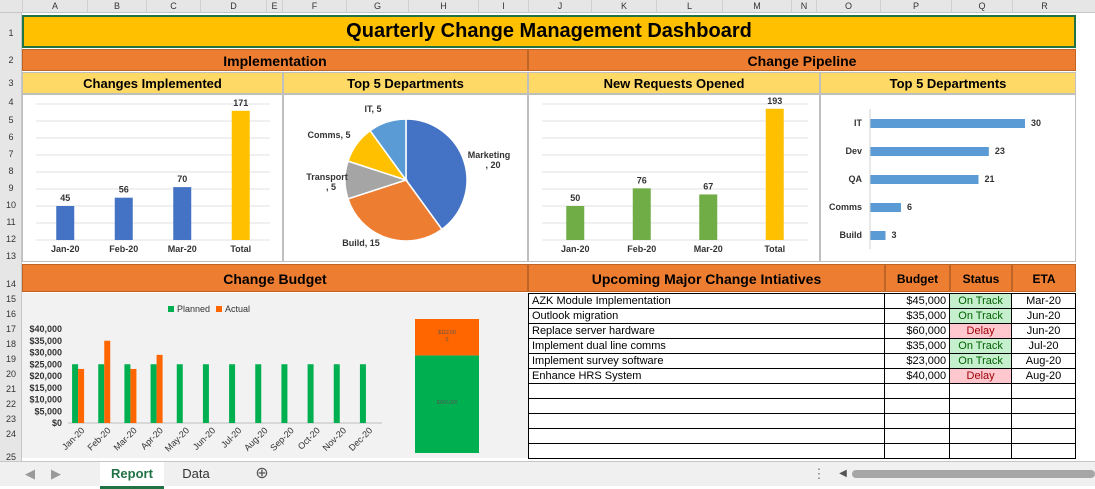 Image resolution: width=1095 pixels, height=489 pixels. Describe the element at coordinates (11, 137) in the screenshot. I see `row-header-6: 6` at that location.